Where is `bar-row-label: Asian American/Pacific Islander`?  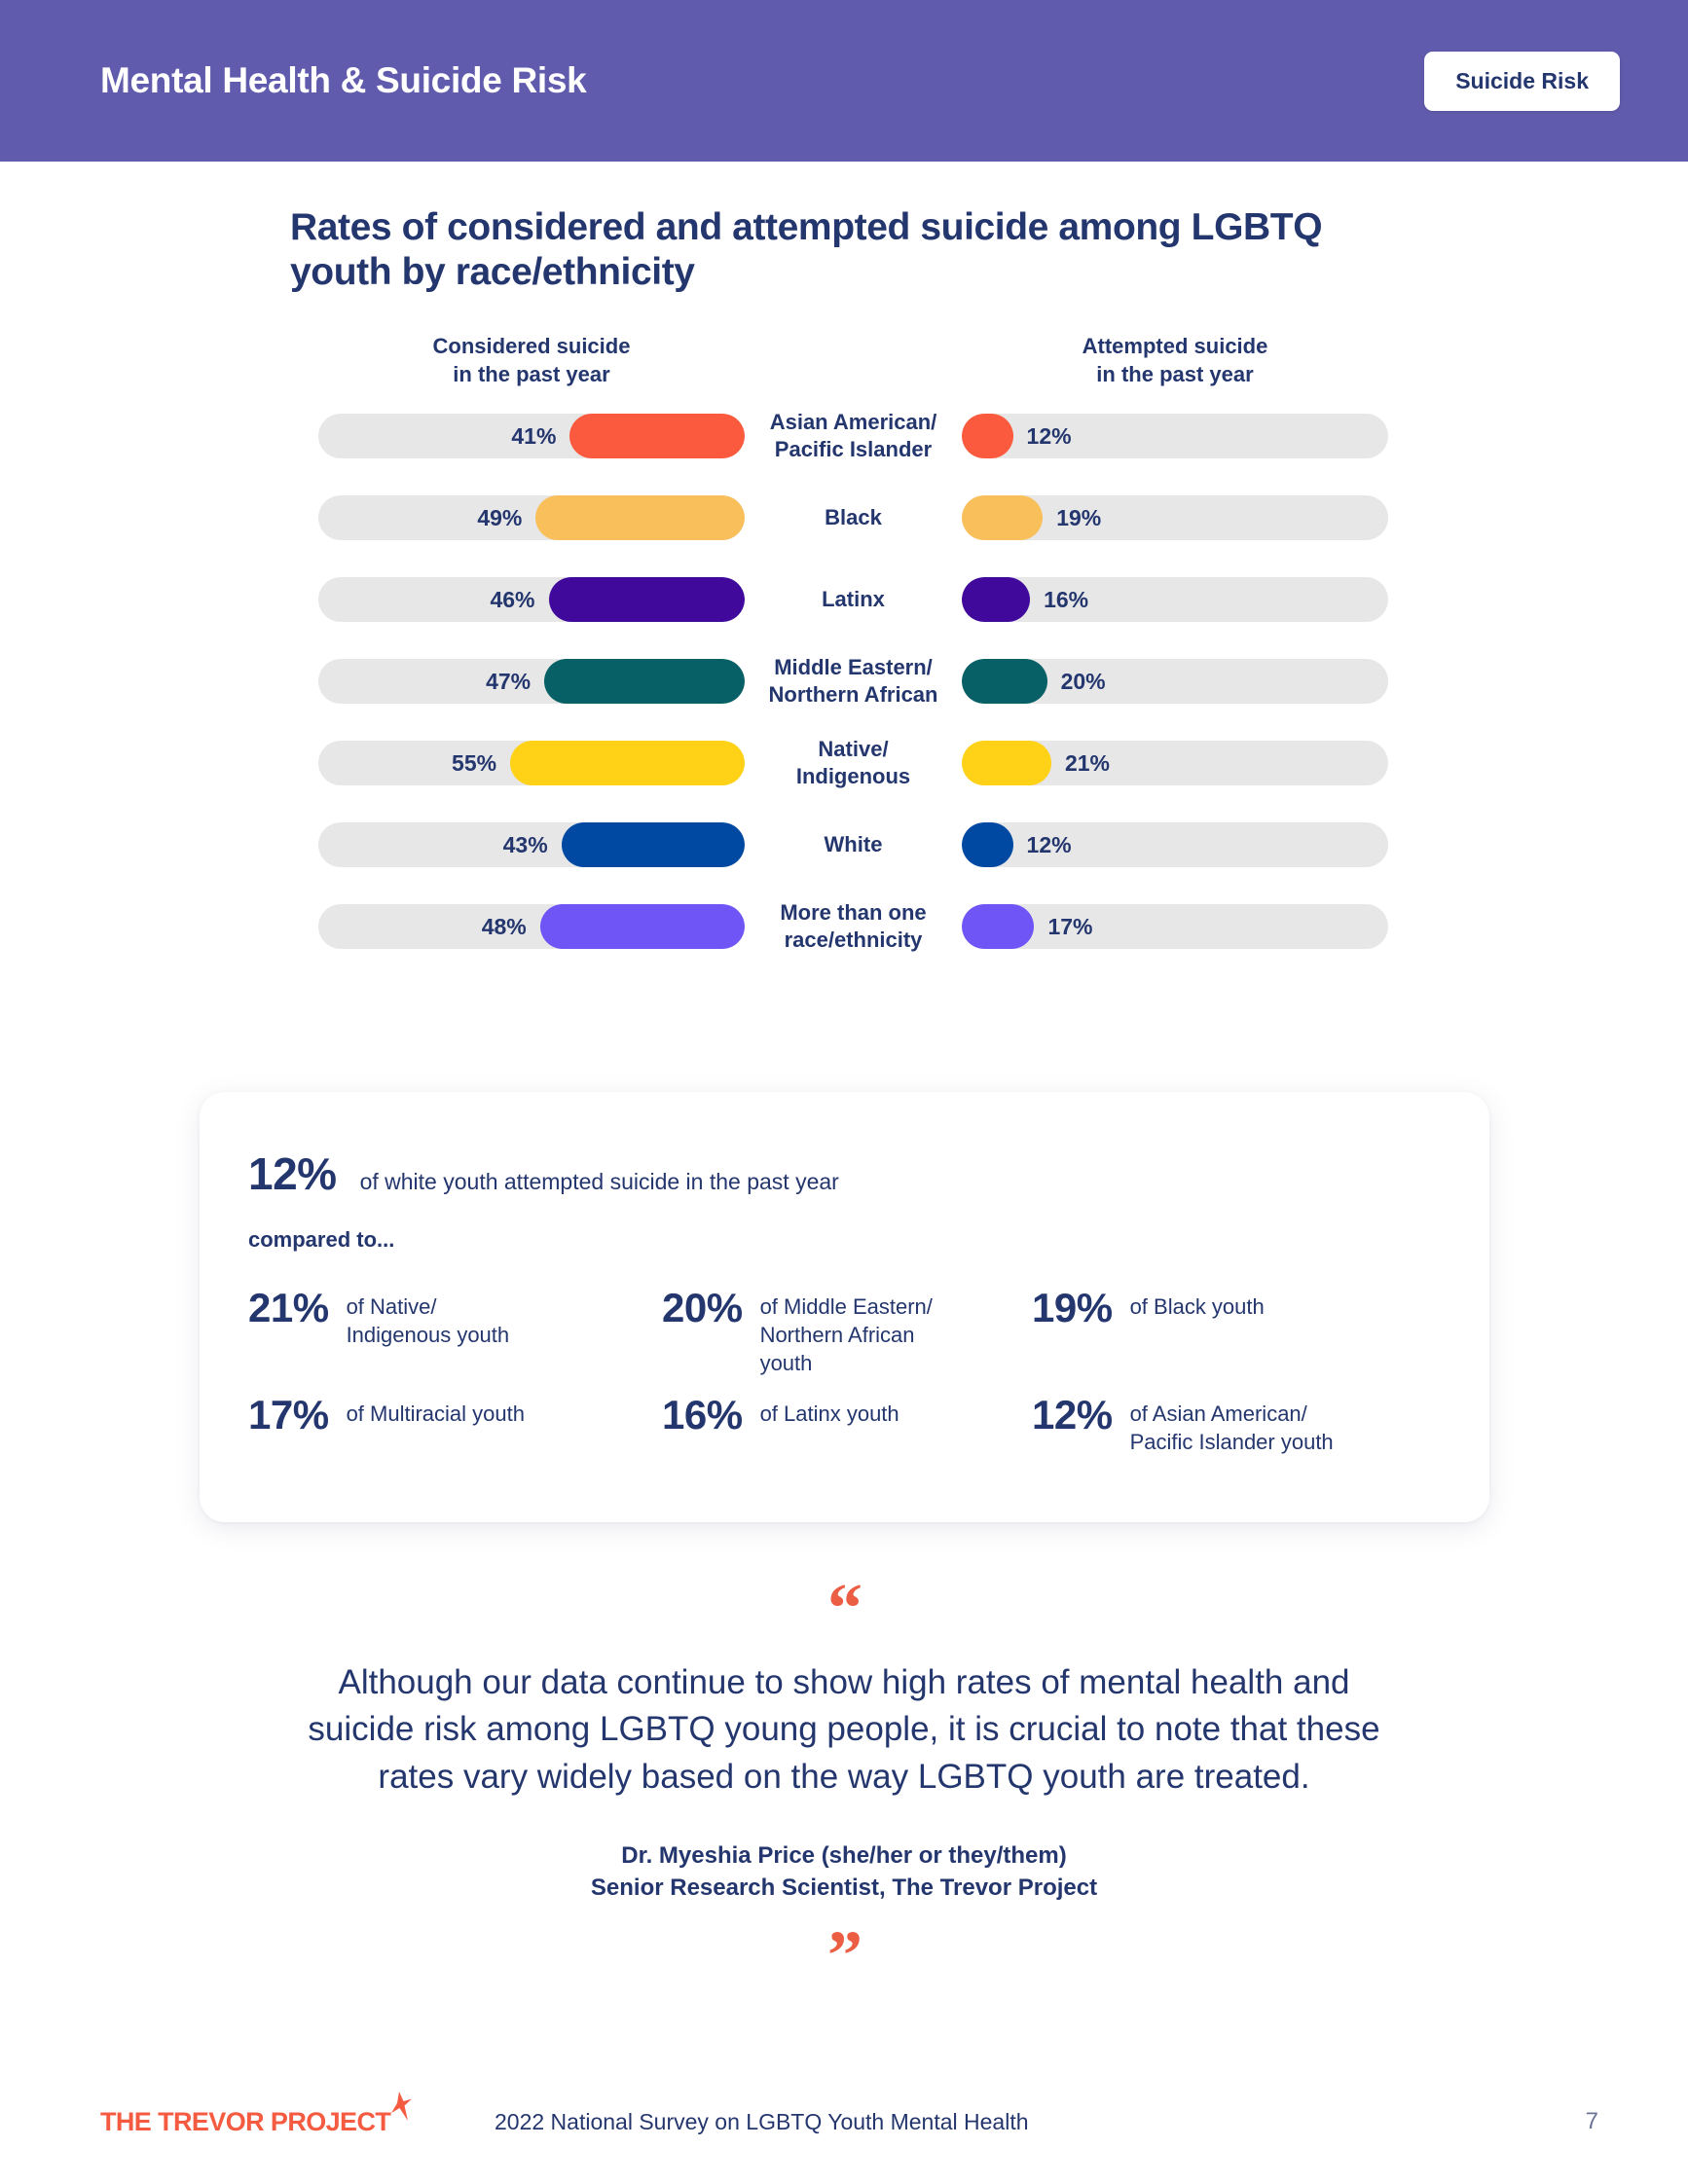 bar-row-label: Asian American/Pacific Islander is located at coordinates (853, 435).